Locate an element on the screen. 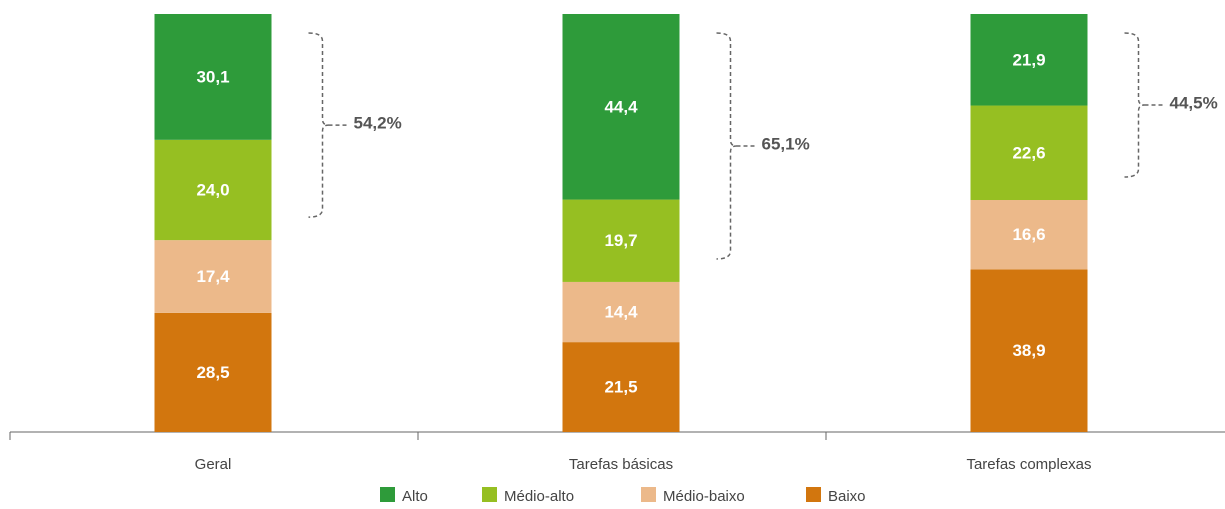 This screenshot has height=509, width=1225. annotation: 44,5% is located at coordinates (1194, 102).